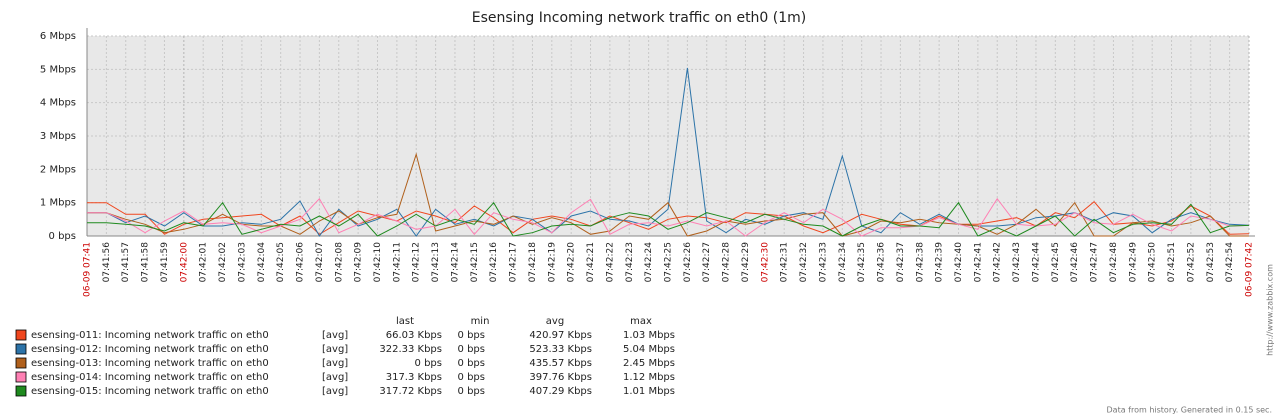  What do you see at coordinates (649, 349) in the screenshot?
I see `legend-cell: 5.04 Mbps` at bounding box center [649, 349].